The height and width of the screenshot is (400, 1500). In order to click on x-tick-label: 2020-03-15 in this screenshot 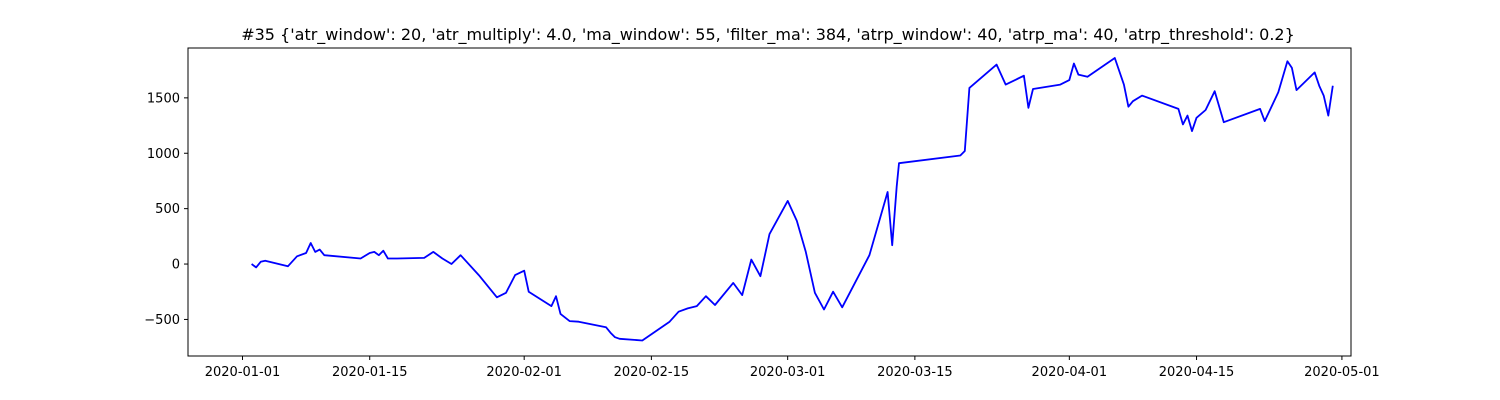, I will do `click(915, 372)`.